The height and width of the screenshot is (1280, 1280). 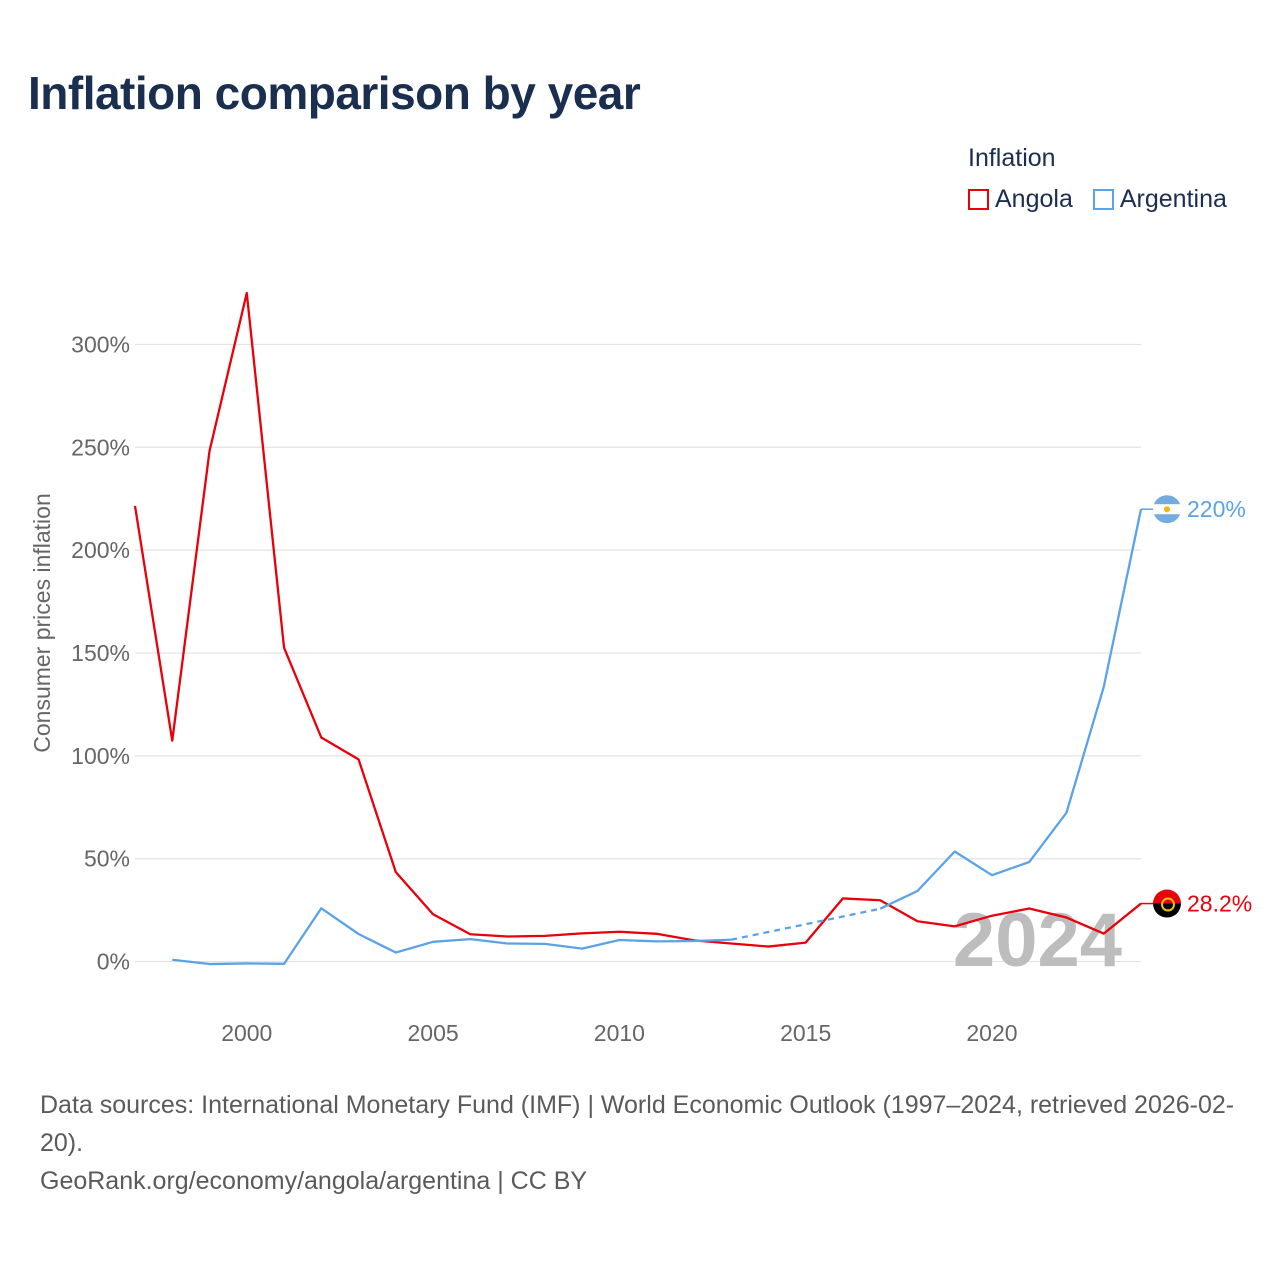 What do you see at coordinates (805, 1033) in the screenshot?
I see `x-tick-label: 2015` at bounding box center [805, 1033].